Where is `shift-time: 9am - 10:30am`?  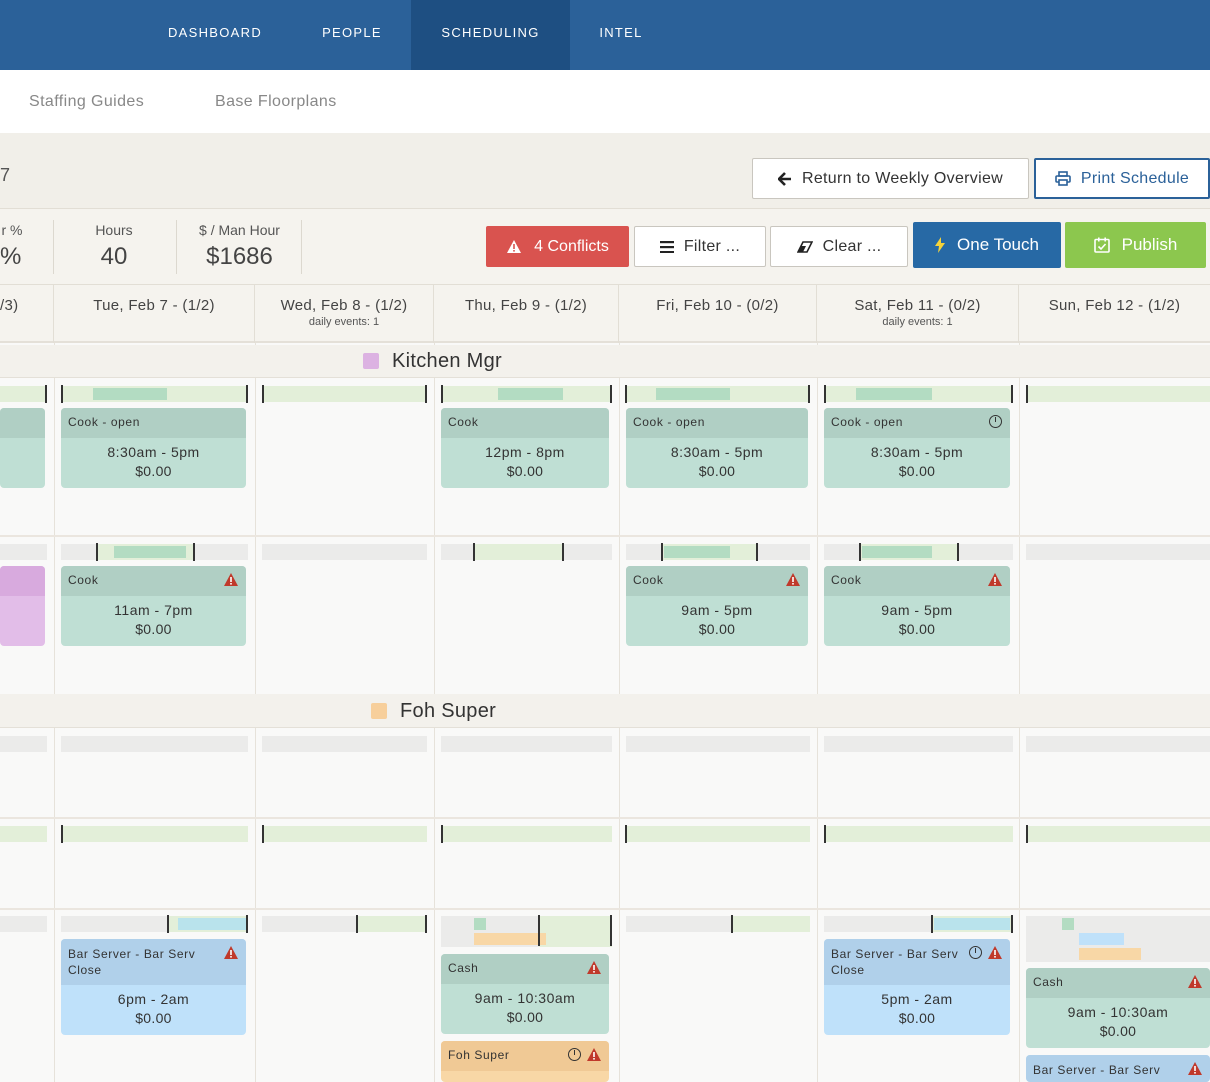 shift-time: 9am - 10:30am is located at coordinates (525, 998).